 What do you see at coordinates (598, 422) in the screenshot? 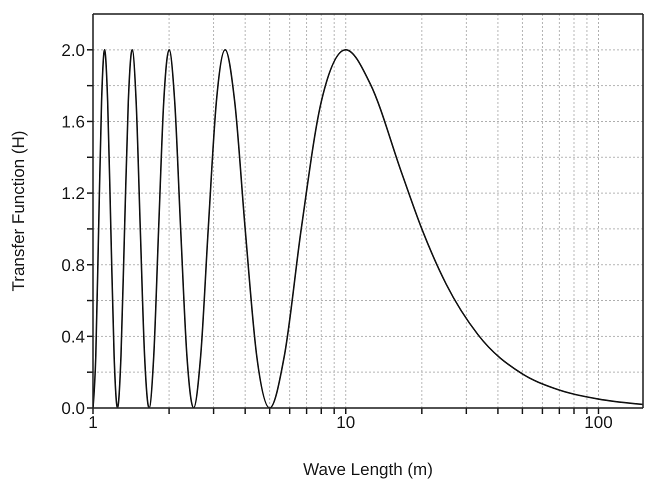
I see `x-tick-label: 100` at bounding box center [598, 422].